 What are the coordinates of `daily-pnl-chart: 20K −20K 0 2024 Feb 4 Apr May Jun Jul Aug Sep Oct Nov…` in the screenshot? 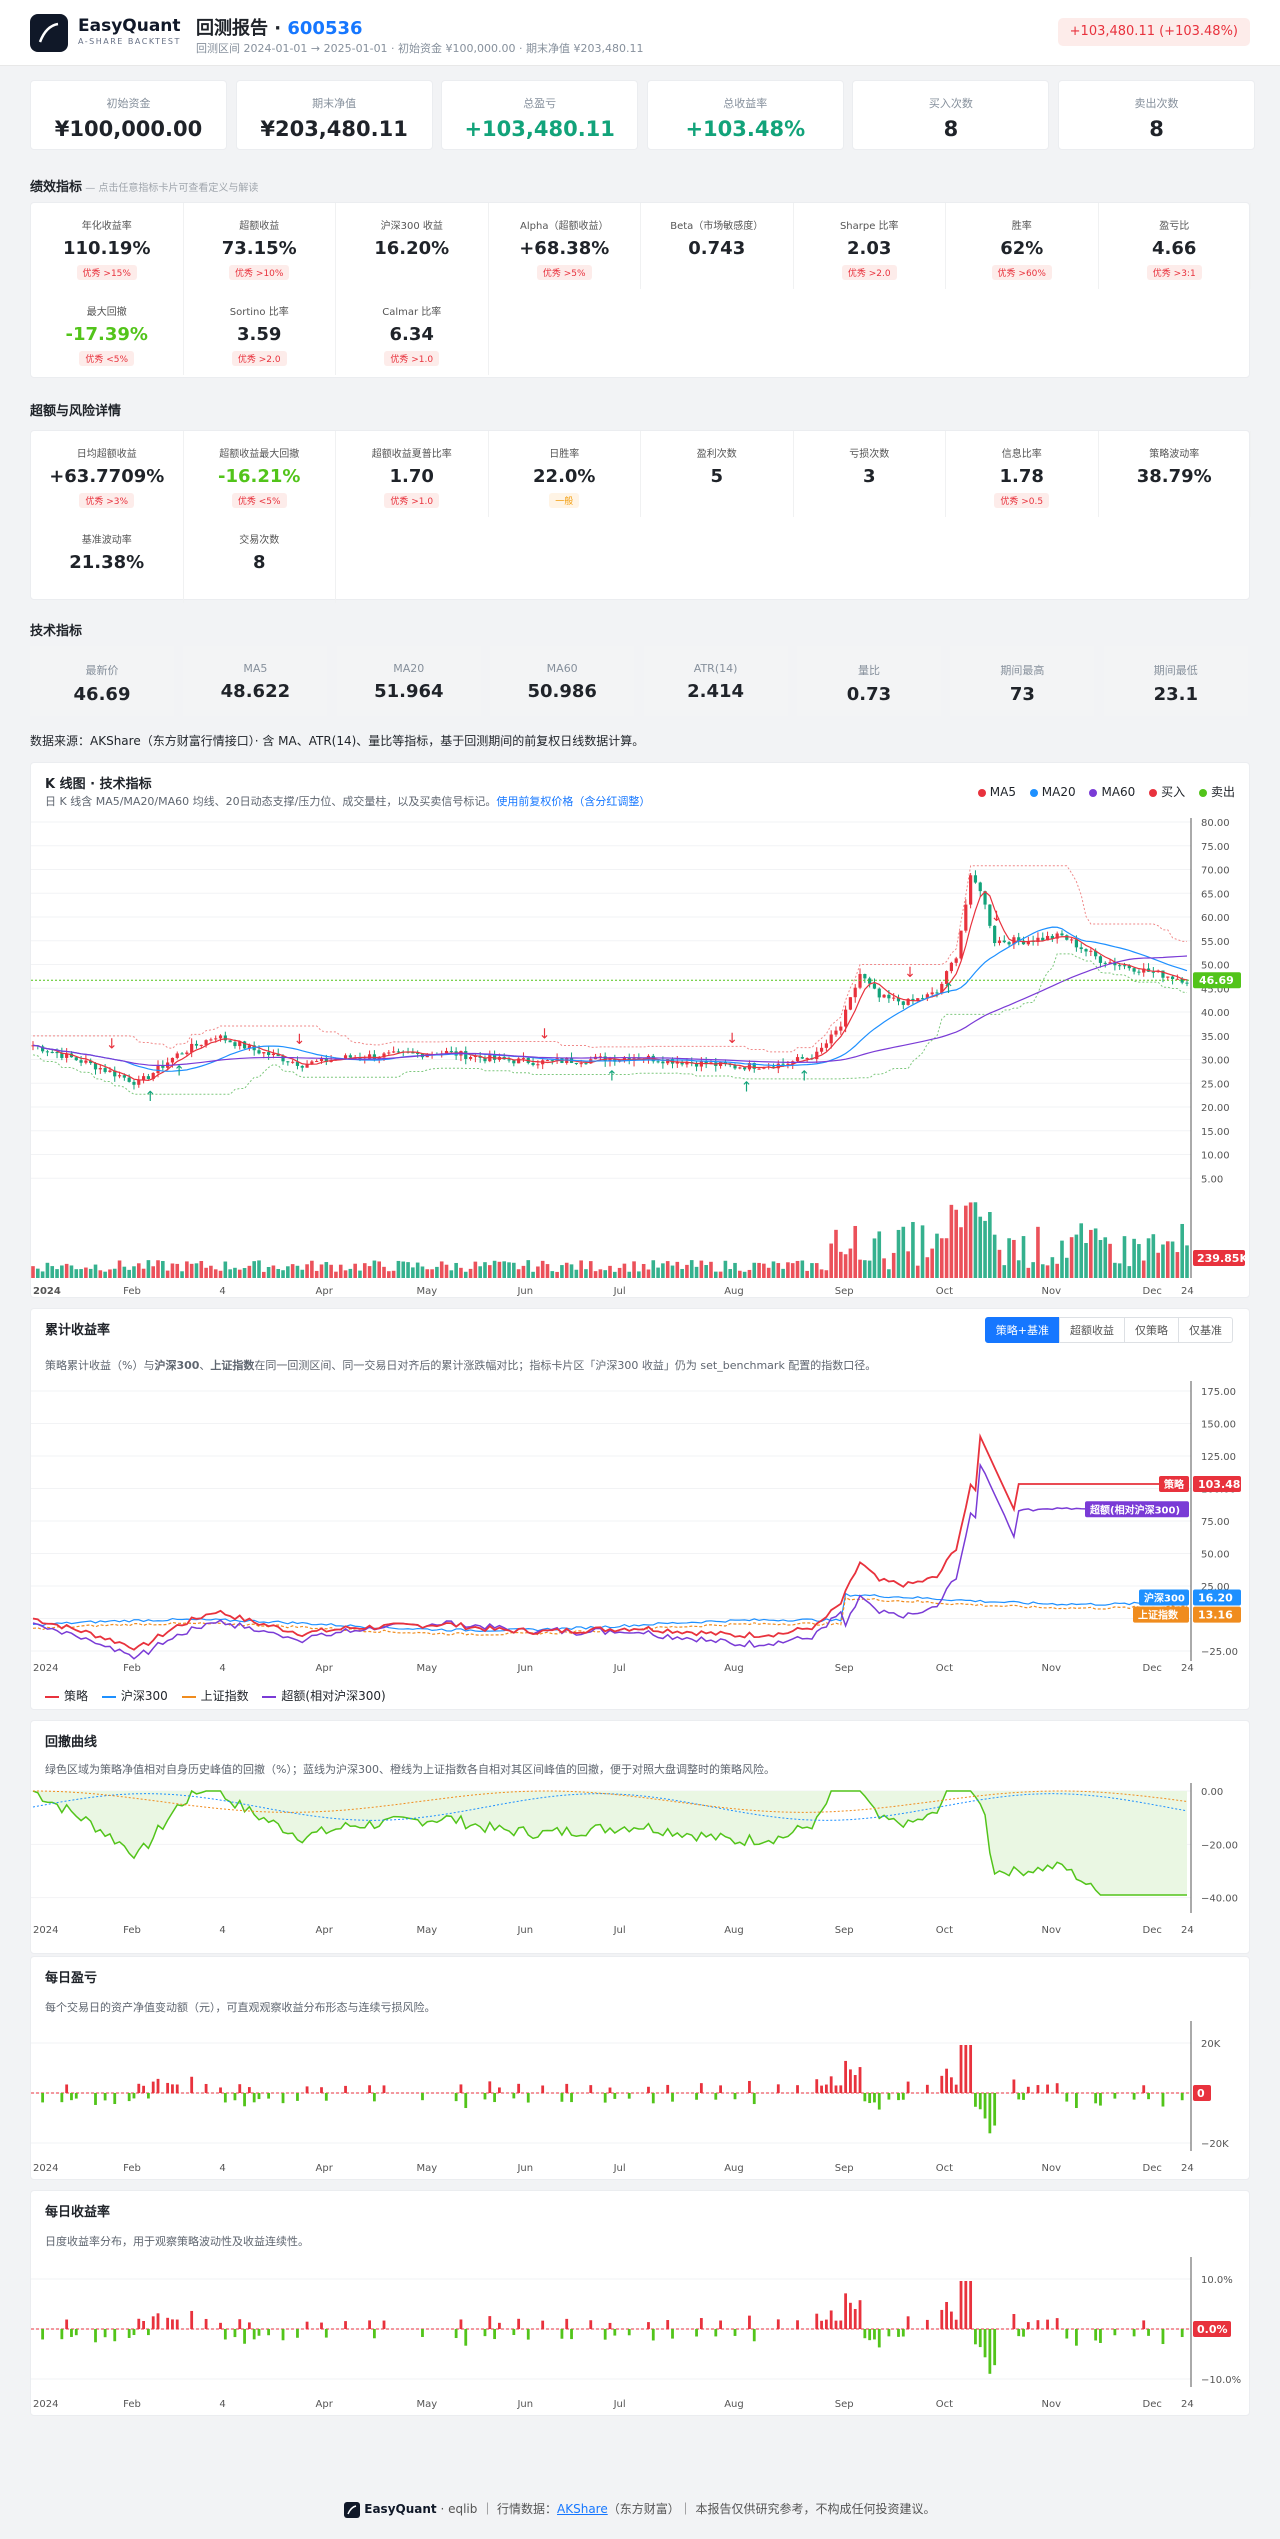 It's located at (640, 2100).